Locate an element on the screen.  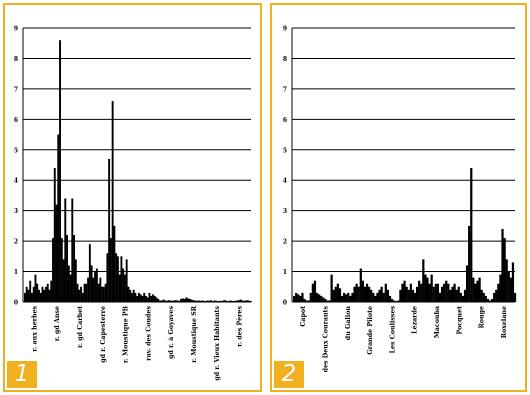
category-label: Roxelane is located at coordinates (504, 322).